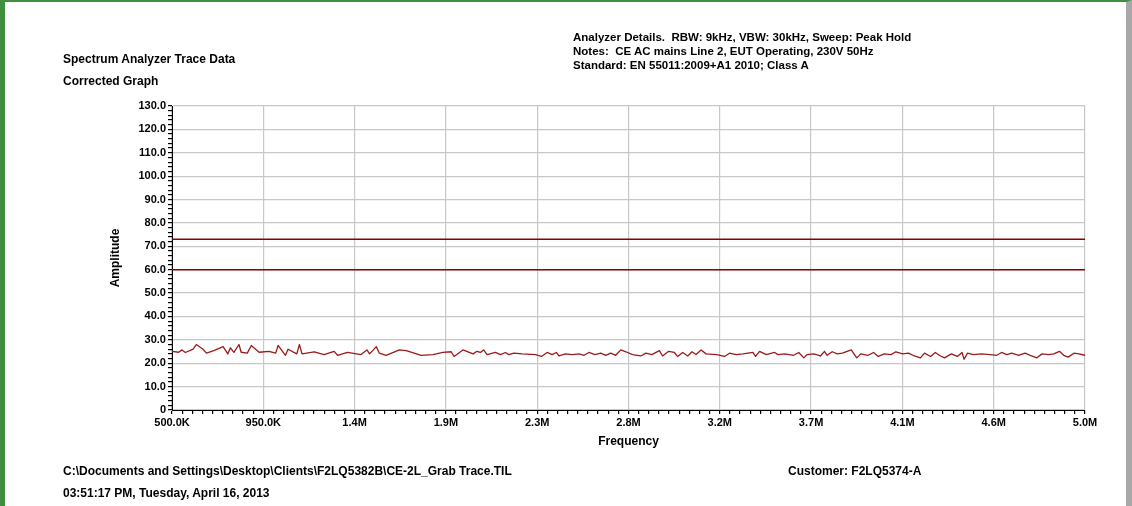 Image resolution: width=1132 pixels, height=506 pixels. What do you see at coordinates (152, 151) in the screenshot?
I see `y-tick-label: 110.0` at bounding box center [152, 151].